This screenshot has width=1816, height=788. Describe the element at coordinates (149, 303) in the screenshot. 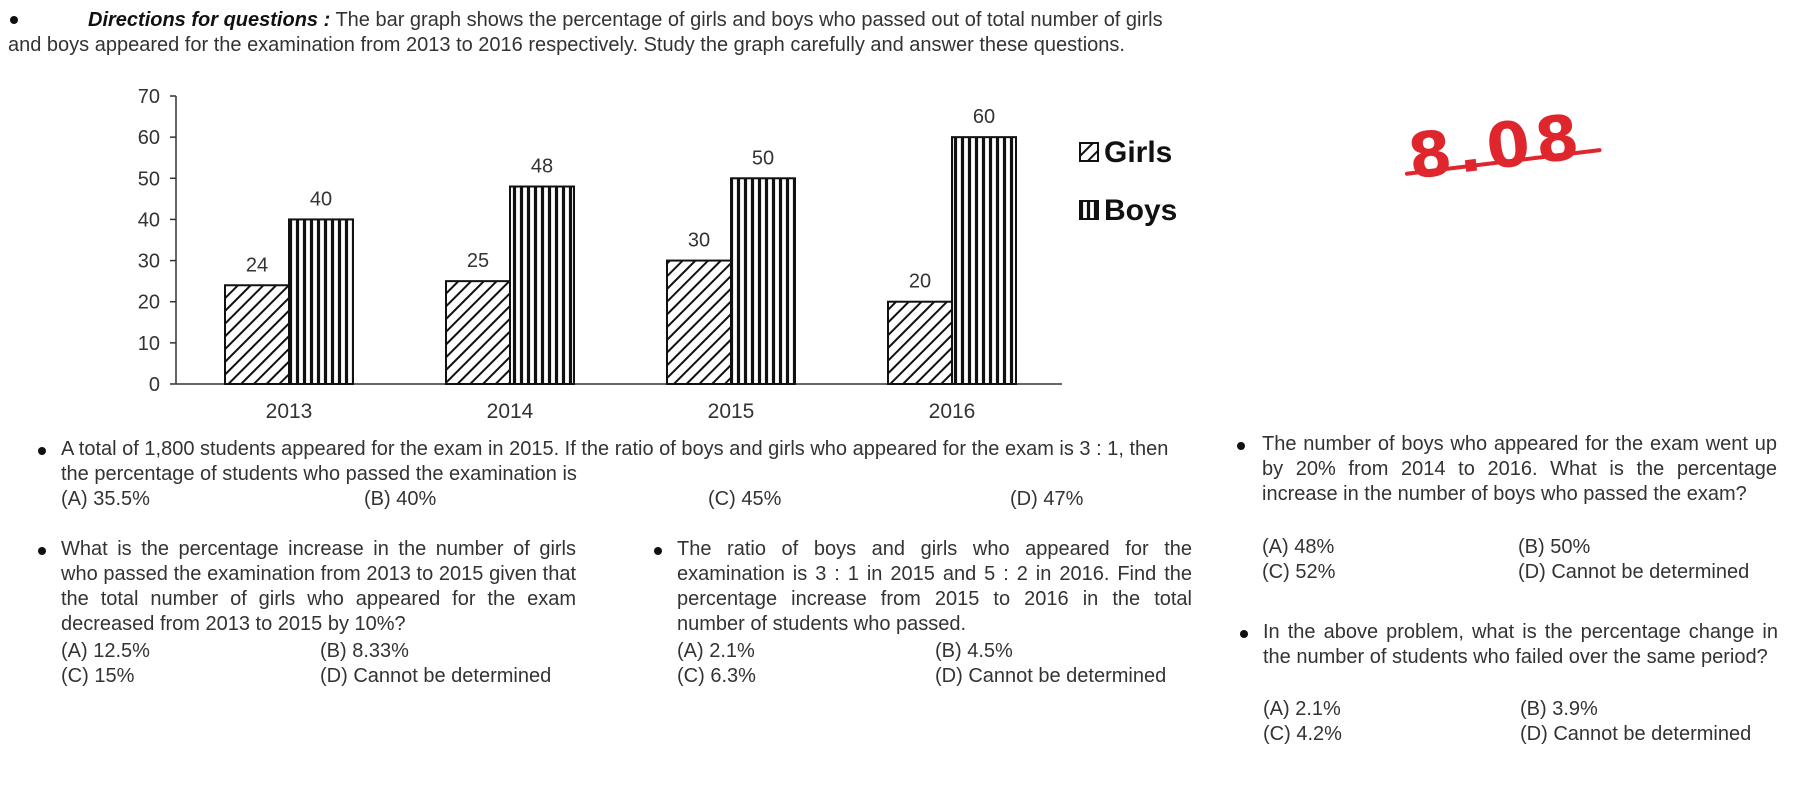

I see `y-tick-label-20: 20` at that location.